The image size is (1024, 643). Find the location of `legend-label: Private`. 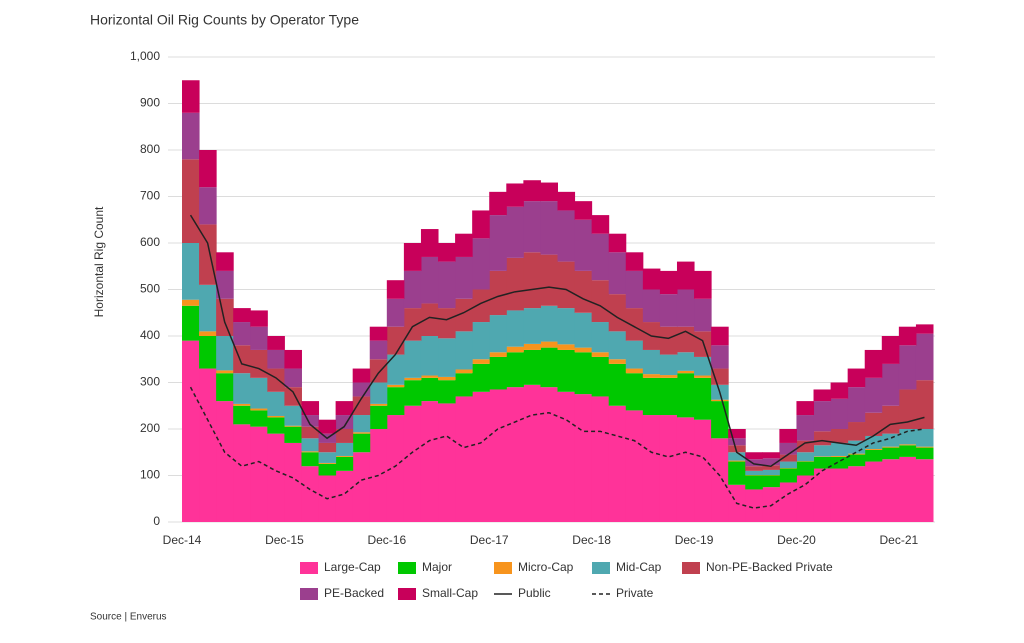

legend-label: Private is located at coordinates (635, 593).